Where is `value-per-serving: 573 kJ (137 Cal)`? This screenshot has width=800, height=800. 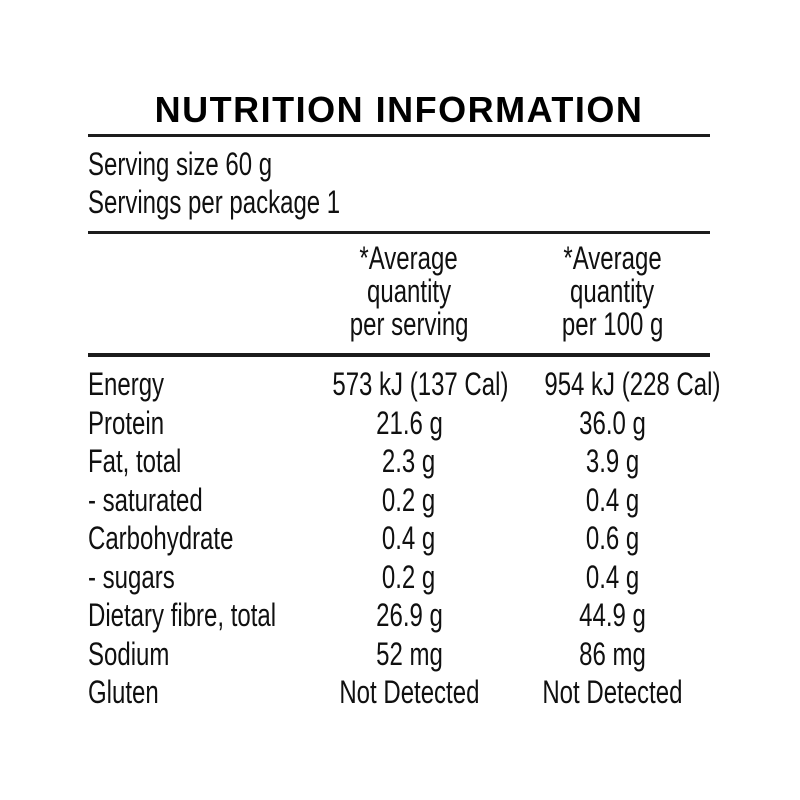
value-per-serving: 573 kJ (137 Cal) is located at coordinates (420, 384).